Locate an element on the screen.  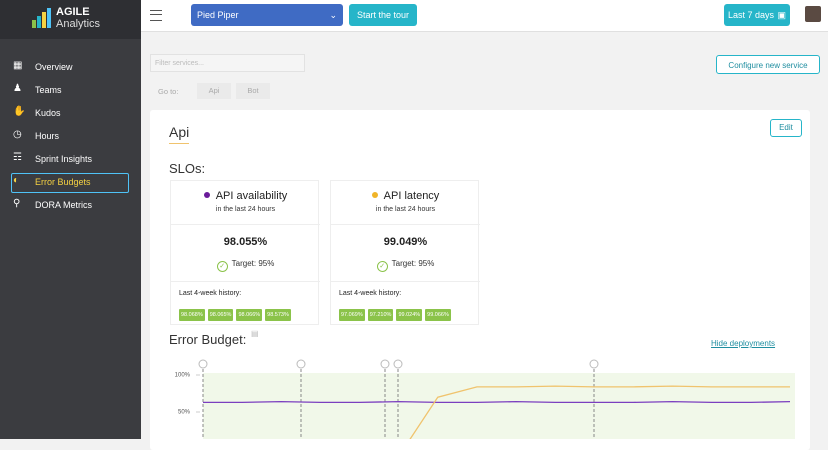
doc-icon: ▤ is located at coordinates (255, 333).